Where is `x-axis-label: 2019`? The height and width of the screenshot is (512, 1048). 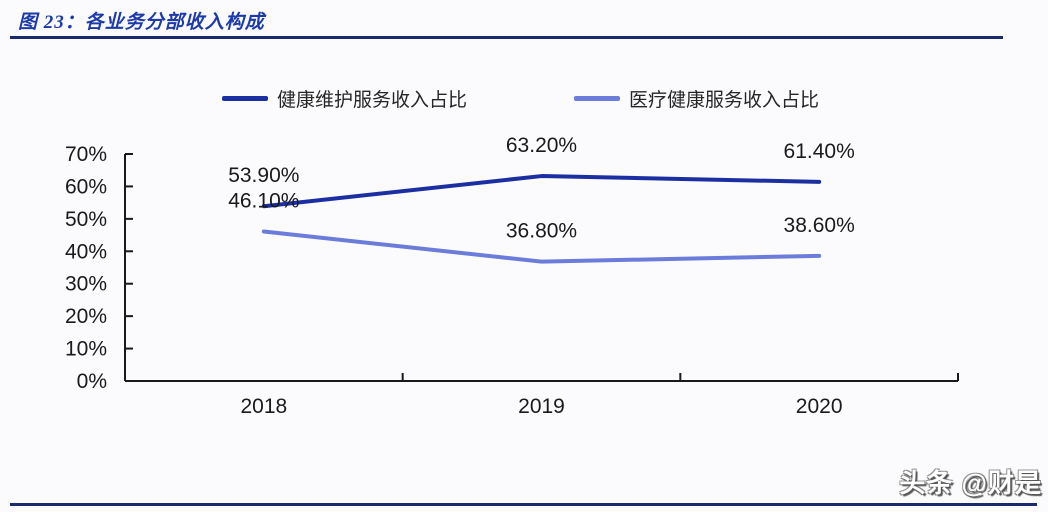
x-axis-label: 2019 is located at coordinates (541, 406).